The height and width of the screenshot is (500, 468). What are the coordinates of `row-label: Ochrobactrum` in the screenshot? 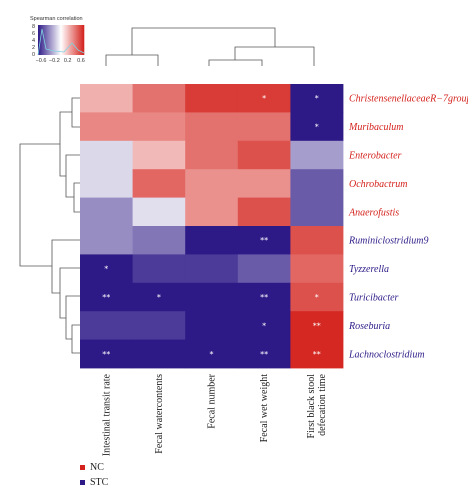 It's located at (378, 184).